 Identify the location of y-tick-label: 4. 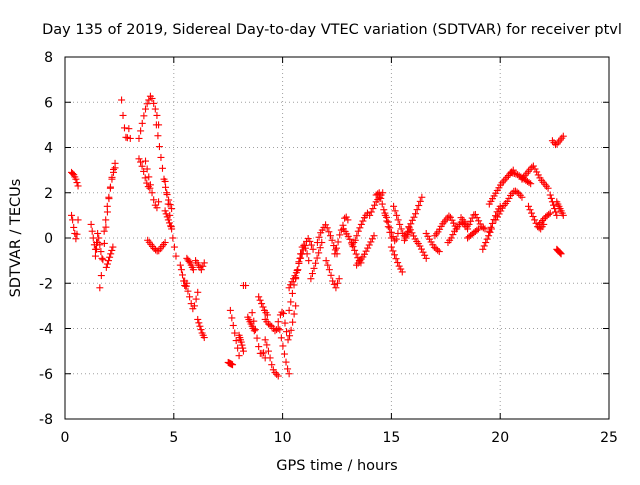
(48, 149).